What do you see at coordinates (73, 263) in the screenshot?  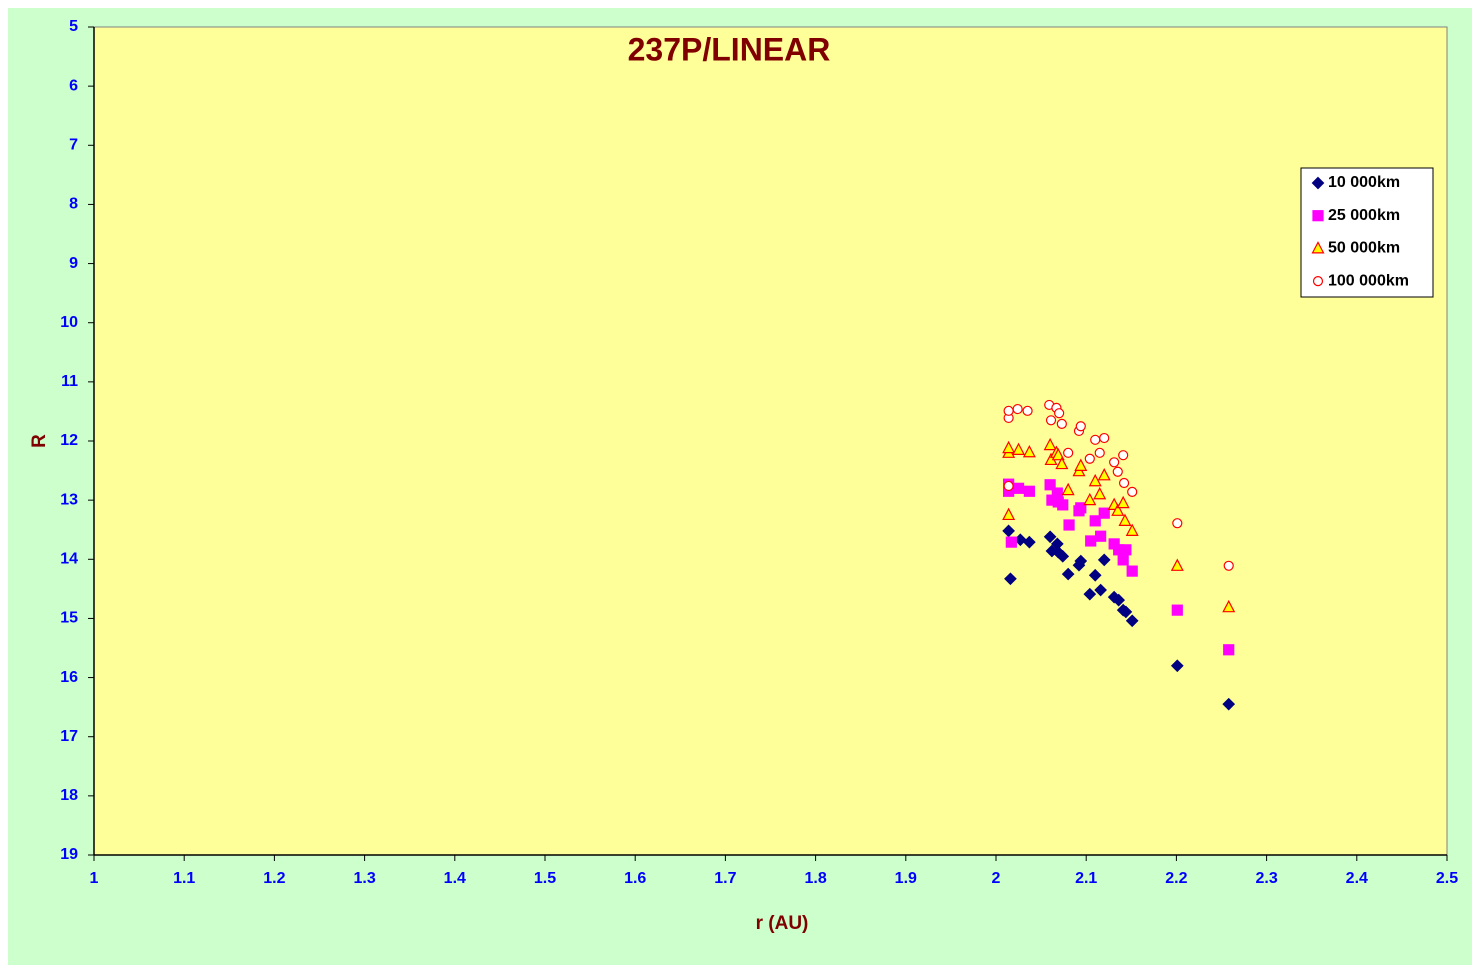 I see `y-tick-label: 9` at bounding box center [73, 263].